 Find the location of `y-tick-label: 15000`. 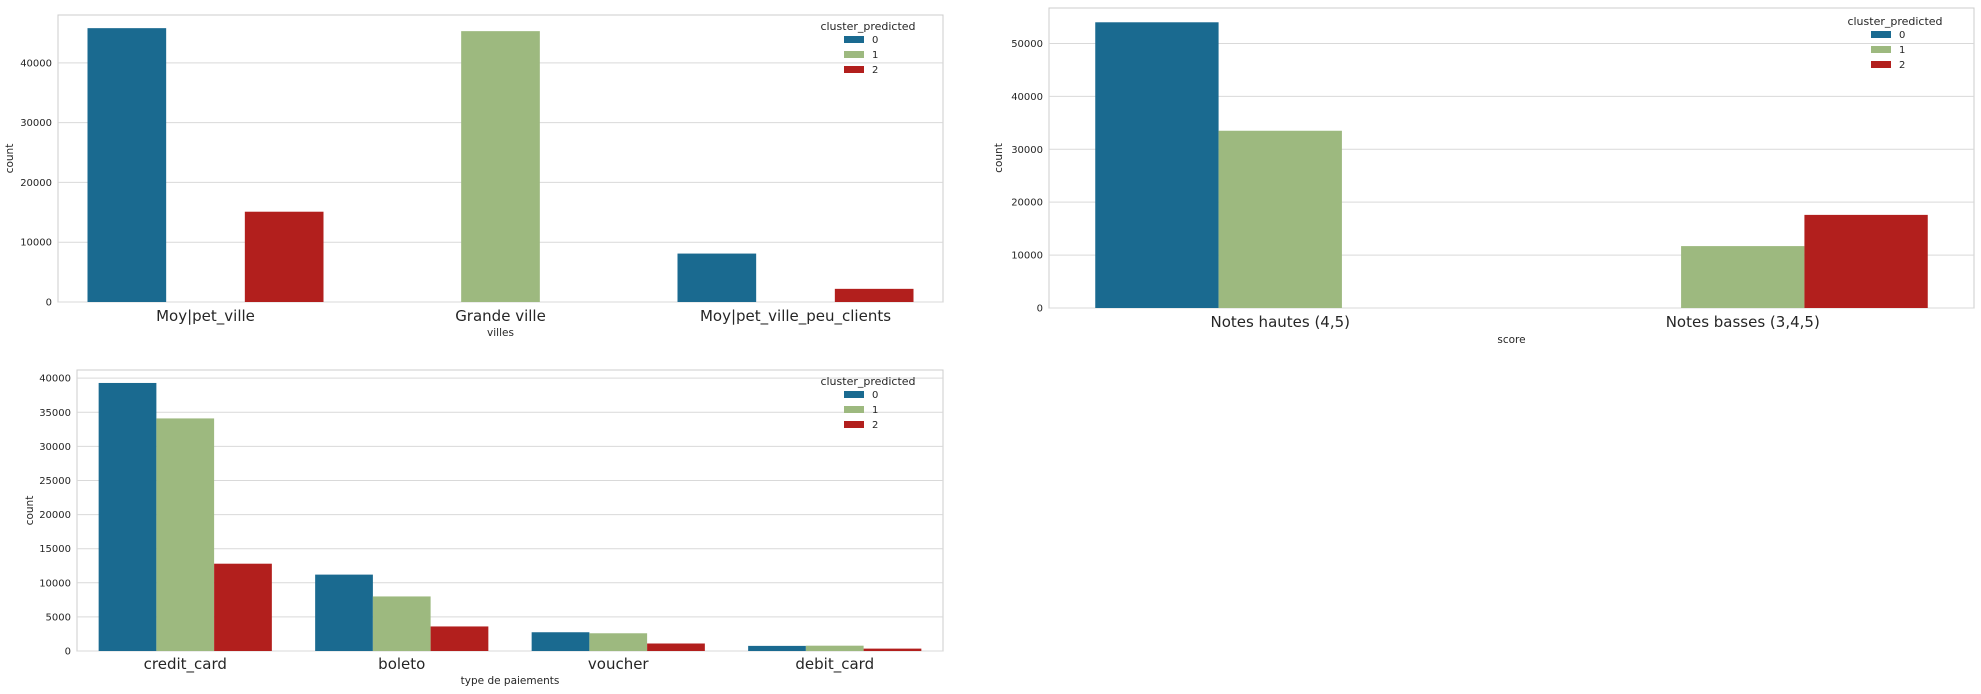

y-tick-label: 15000 is located at coordinates (55, 549).